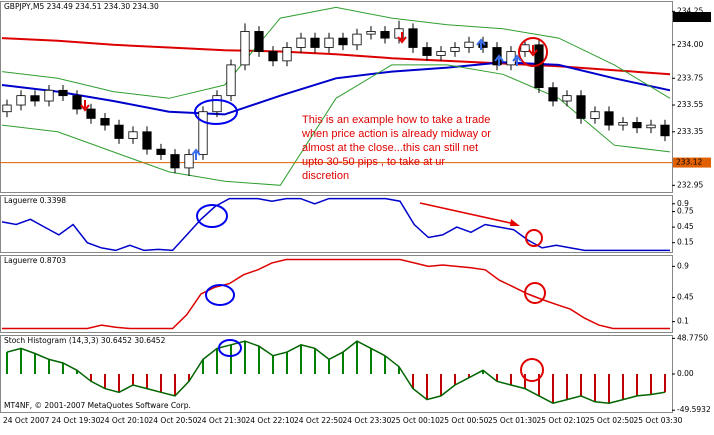 The width and height of the screenshot is (714, 435). What do you see at coordinates (270, 420) in the screenshot?
I see `x-tick-label: 24 Oct 22:10` at bounding box center [270, 420].